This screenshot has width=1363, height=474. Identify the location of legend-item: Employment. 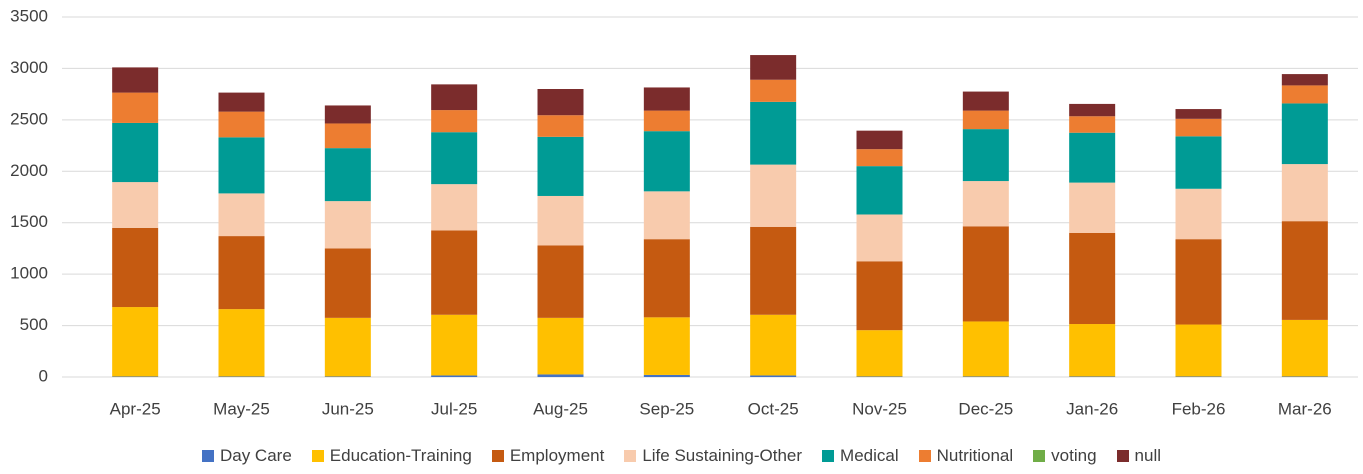
(548, 456).